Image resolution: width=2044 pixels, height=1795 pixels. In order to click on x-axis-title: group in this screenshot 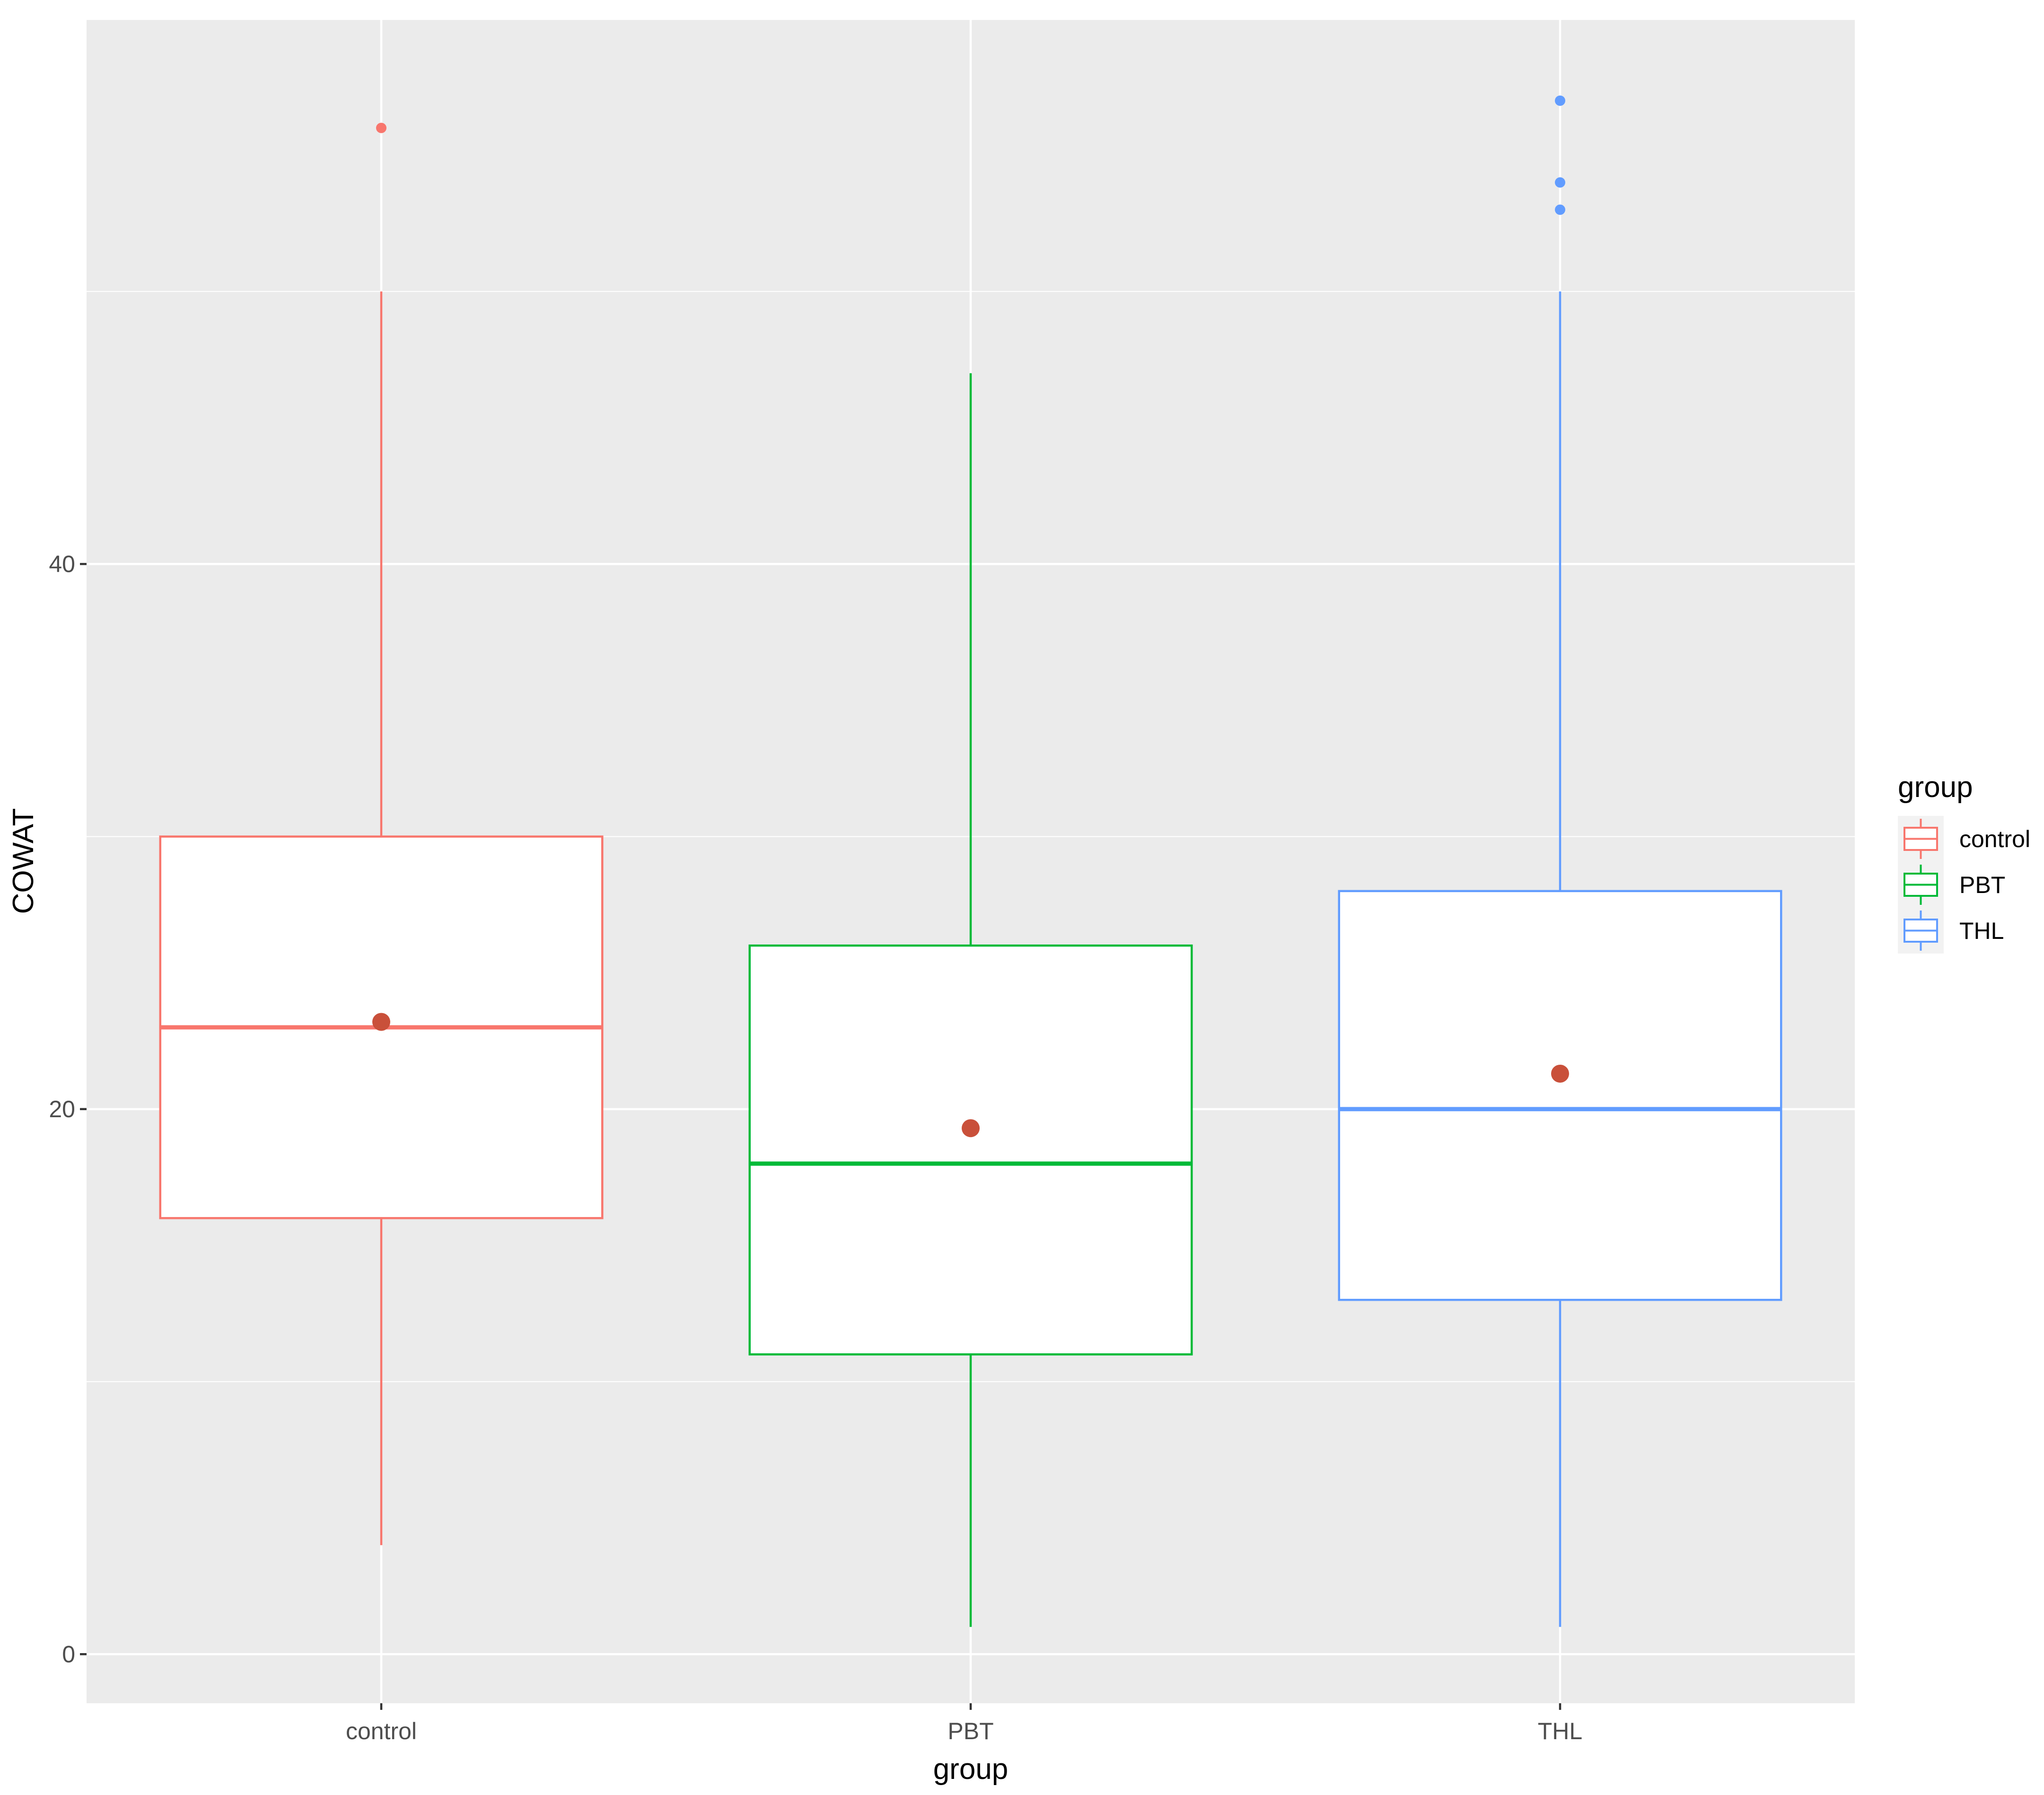, I will do `click(971, 1770)`.